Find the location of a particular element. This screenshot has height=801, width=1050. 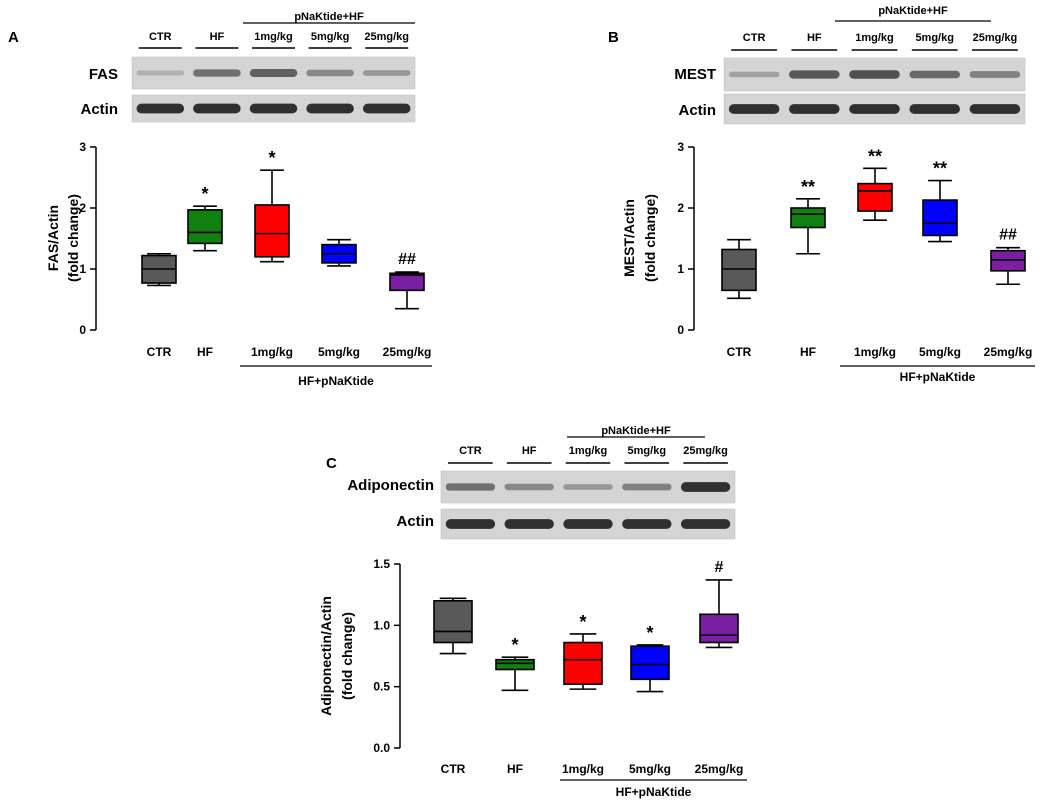

blot-group-header: pNaKtide+HF is located at coordinates (329, 17).